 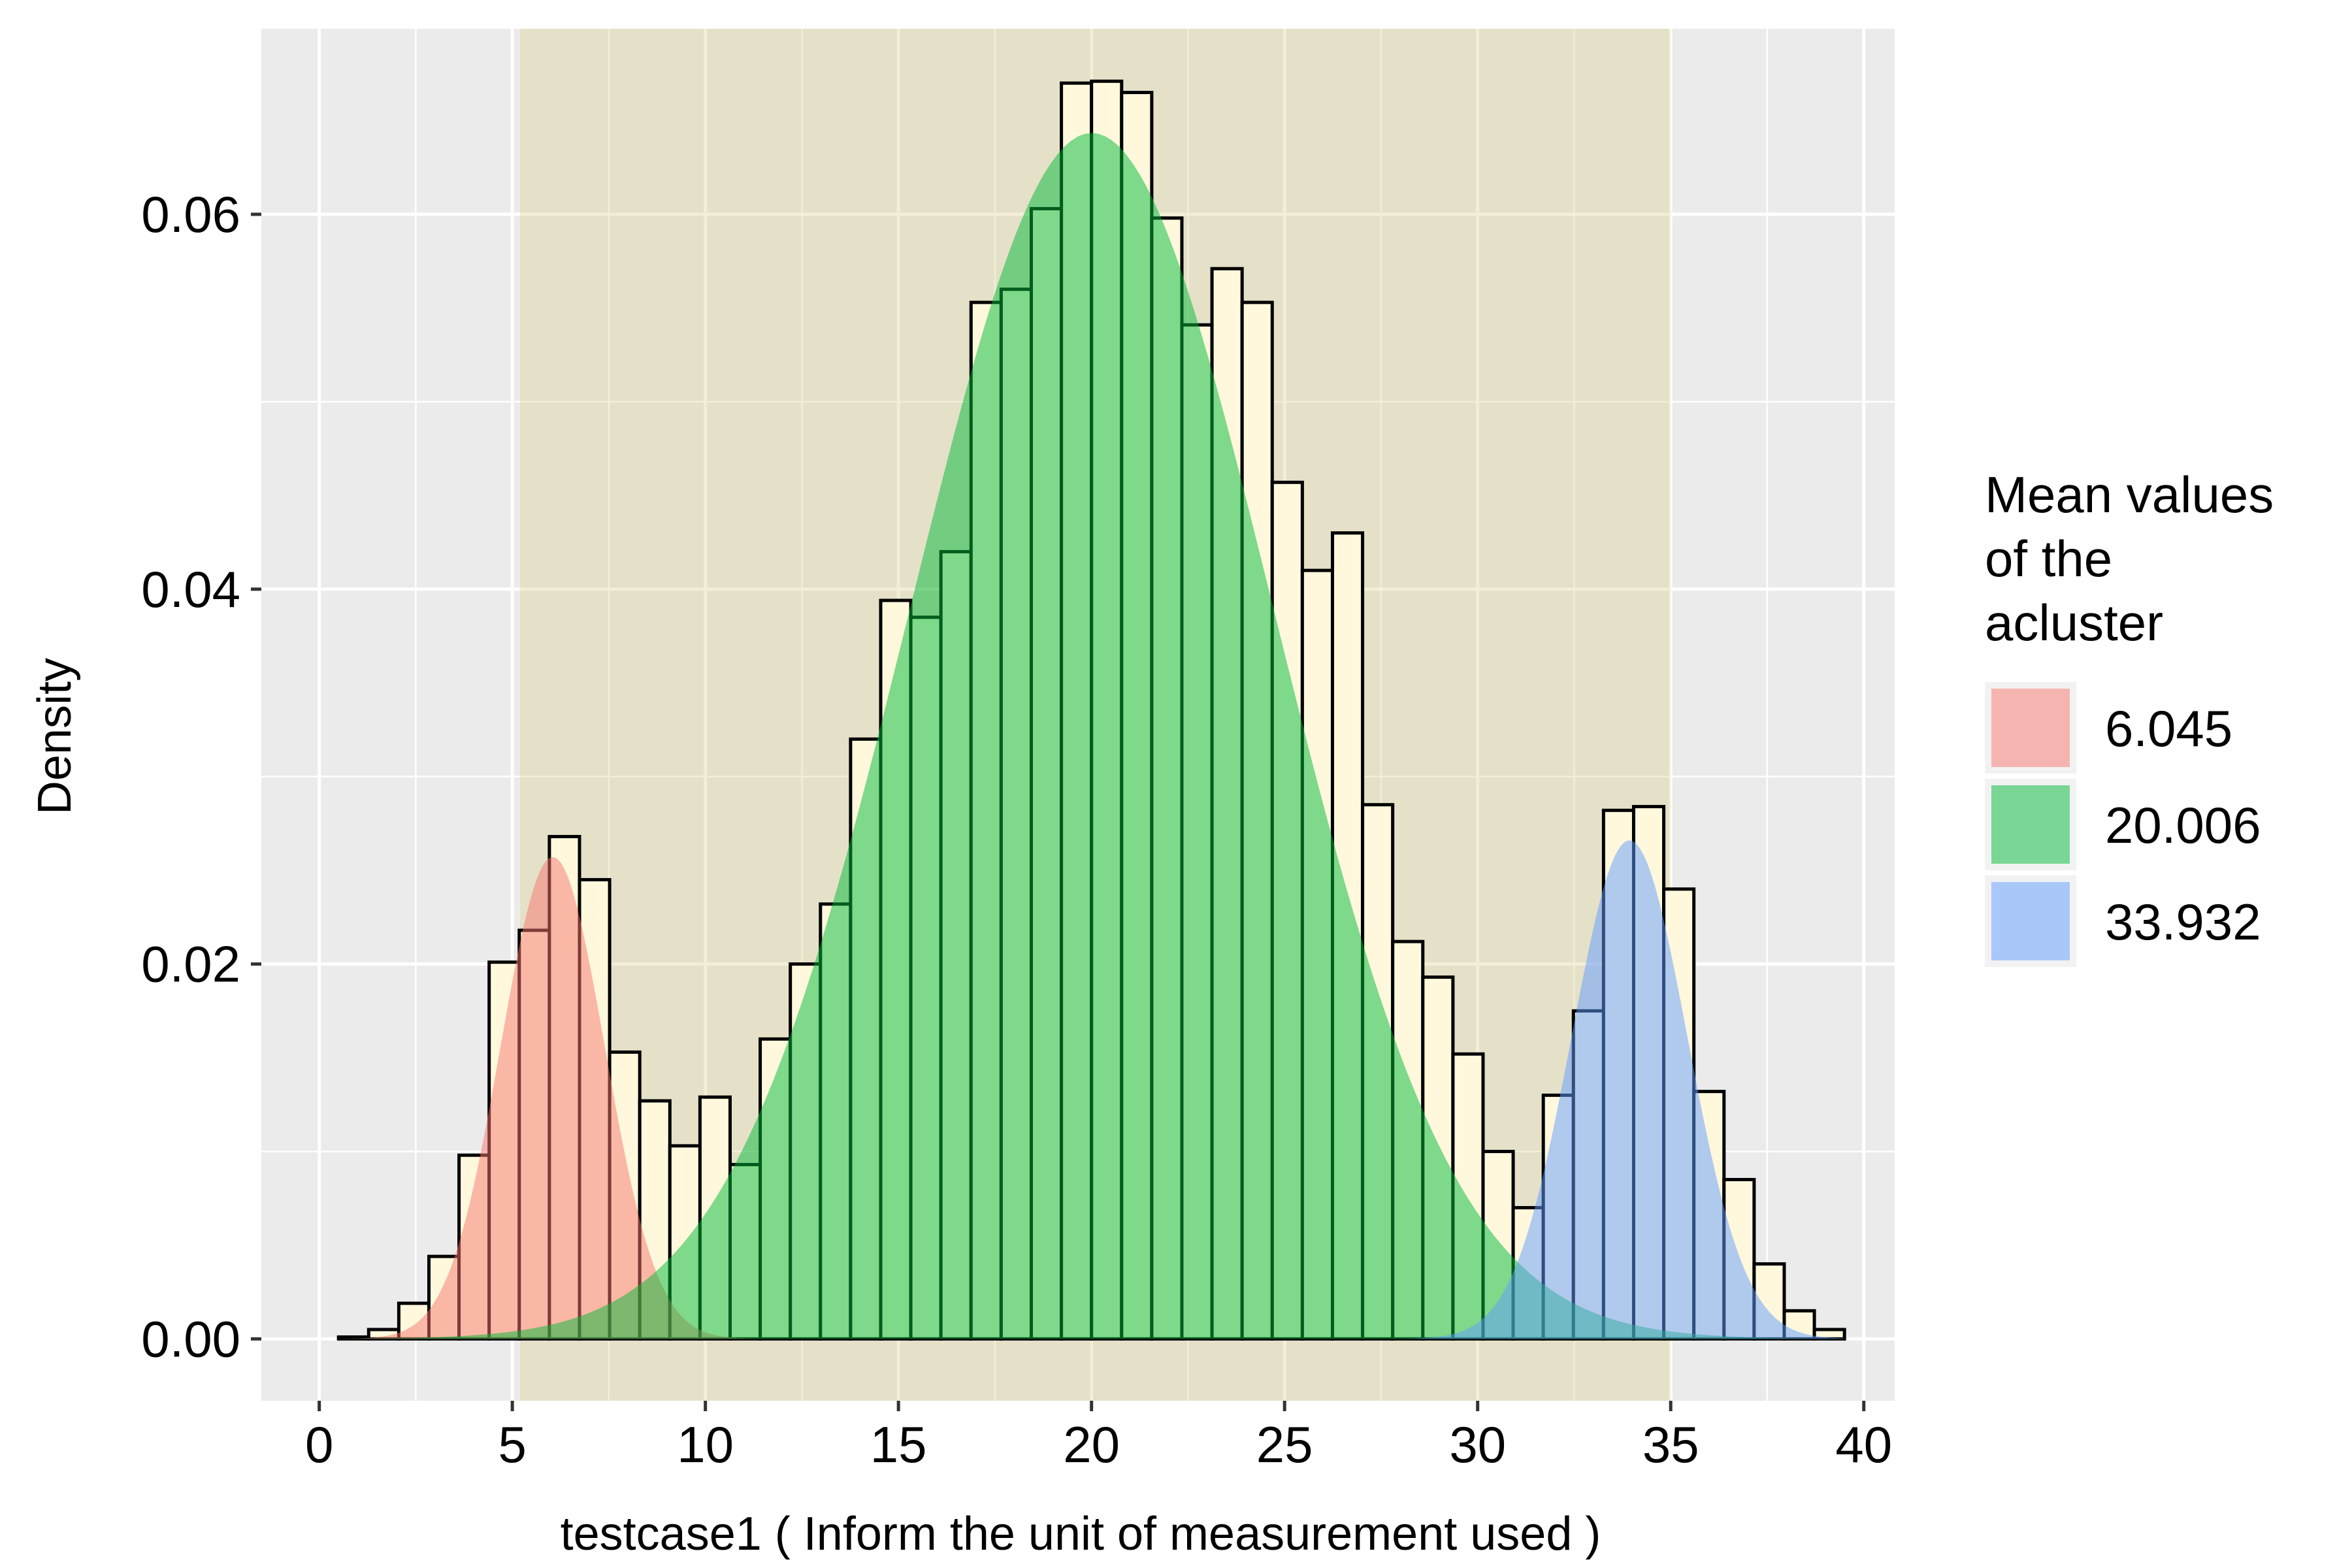 What do you see at coordinates (575, 1098) in the screenshot?
I see `density-curve-6.045` at bounding box center [575, 1098].